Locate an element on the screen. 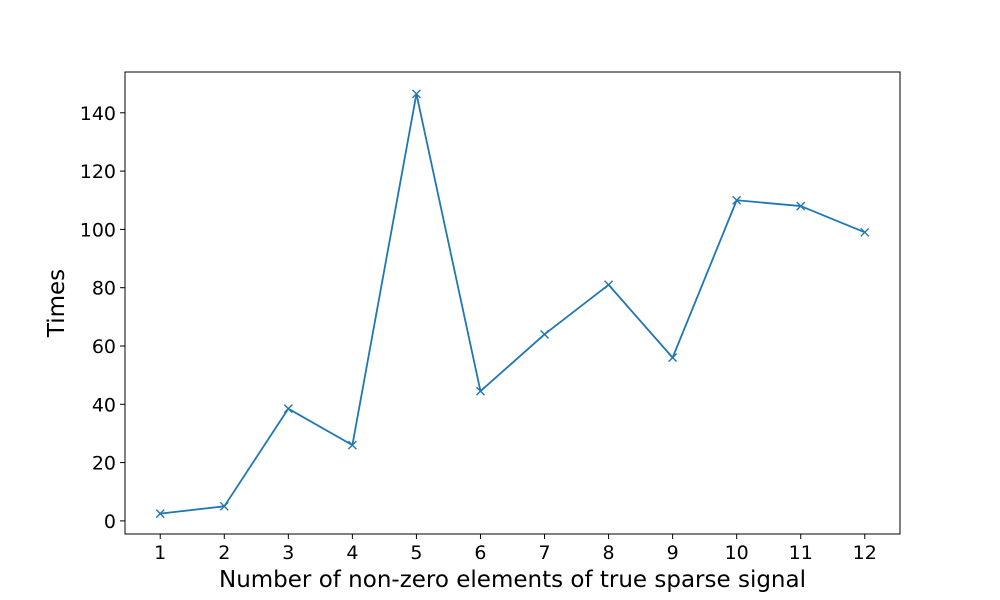  y-tick-label: 20 is located at coordinates (104, 464).